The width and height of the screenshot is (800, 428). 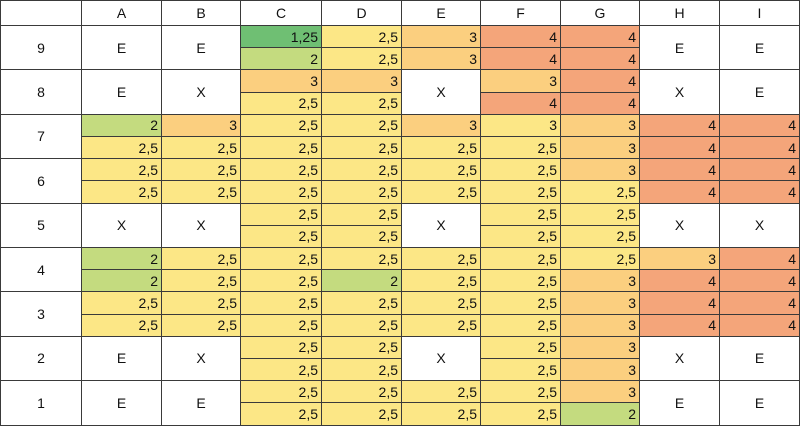 I want to click on row-label-8: 8, so click(x=41, y=92).